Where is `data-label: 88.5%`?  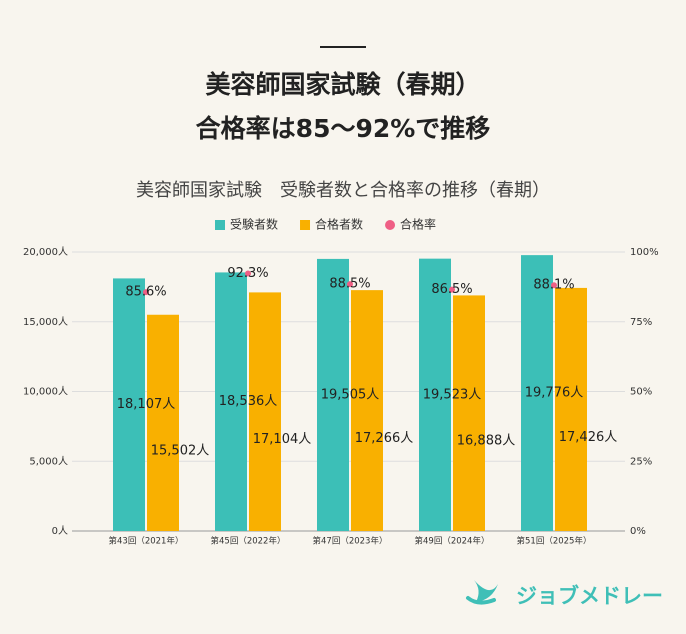 data-label: 88.5% is located at coordinates (349, 284).